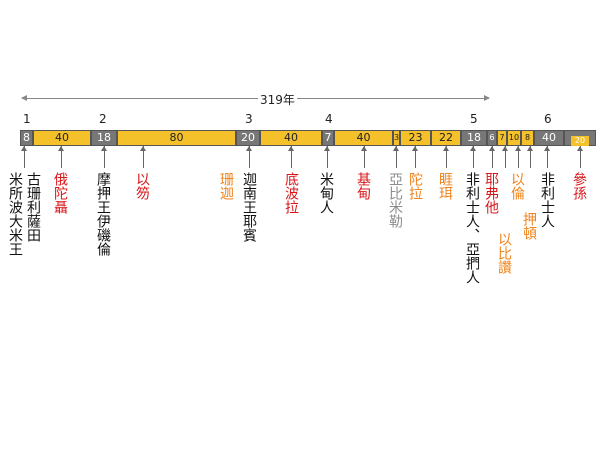 The width and height of the screenshot is (616, 462). Describe the element at coordinates (517, 186) in the screenshot. I see `judge-label: 以倫` at that location.